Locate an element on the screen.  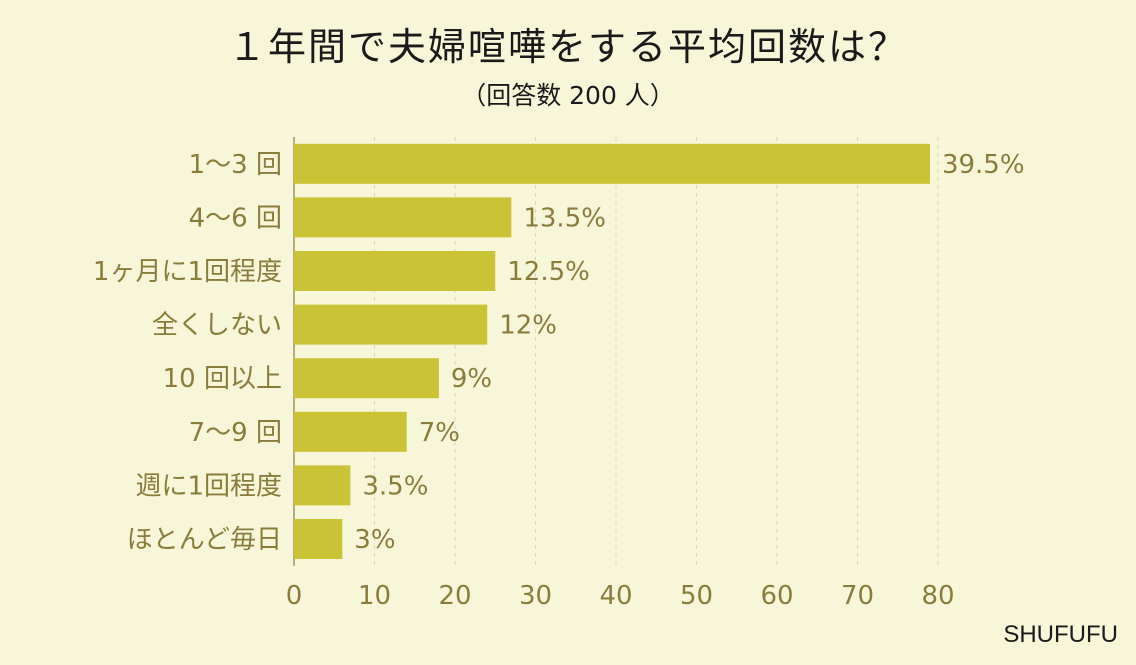
x-tick-label: 30 is located at coordinates (535, 596).